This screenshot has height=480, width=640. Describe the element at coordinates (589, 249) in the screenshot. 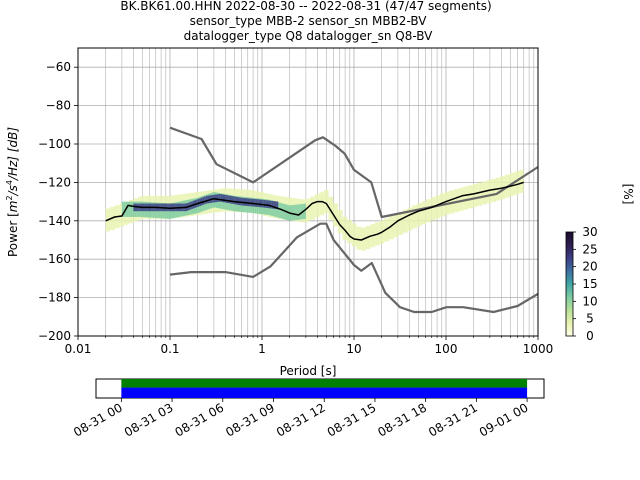

I see `colorbar-tick-label: 25` at that location.